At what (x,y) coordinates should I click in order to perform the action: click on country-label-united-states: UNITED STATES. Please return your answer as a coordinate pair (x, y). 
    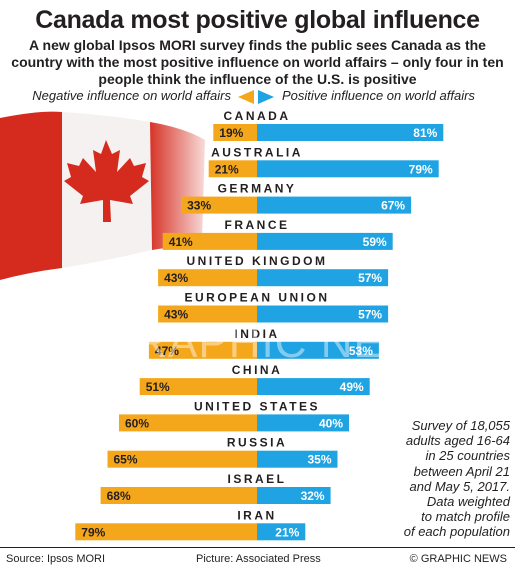
    Looking at the image, I should click on (257, 406).